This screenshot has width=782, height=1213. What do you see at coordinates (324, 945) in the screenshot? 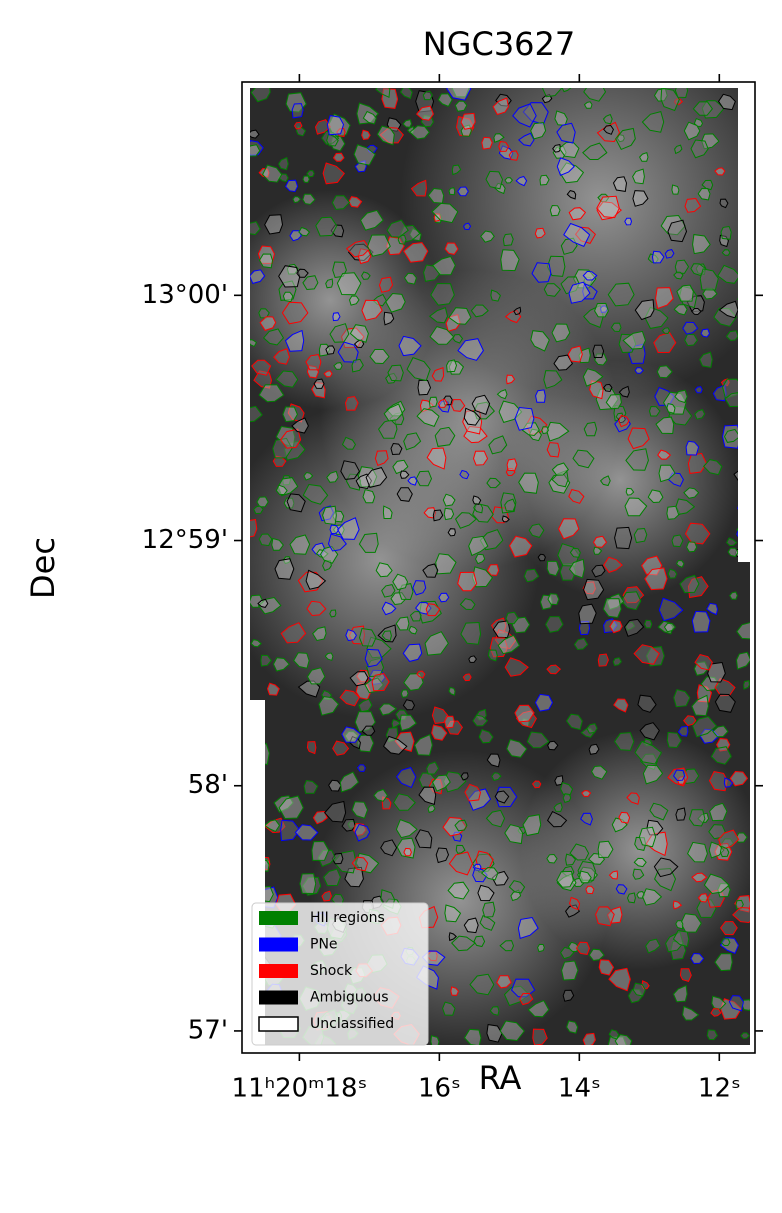
I see `legend-label: PNe` at bounding box center [324, 945].